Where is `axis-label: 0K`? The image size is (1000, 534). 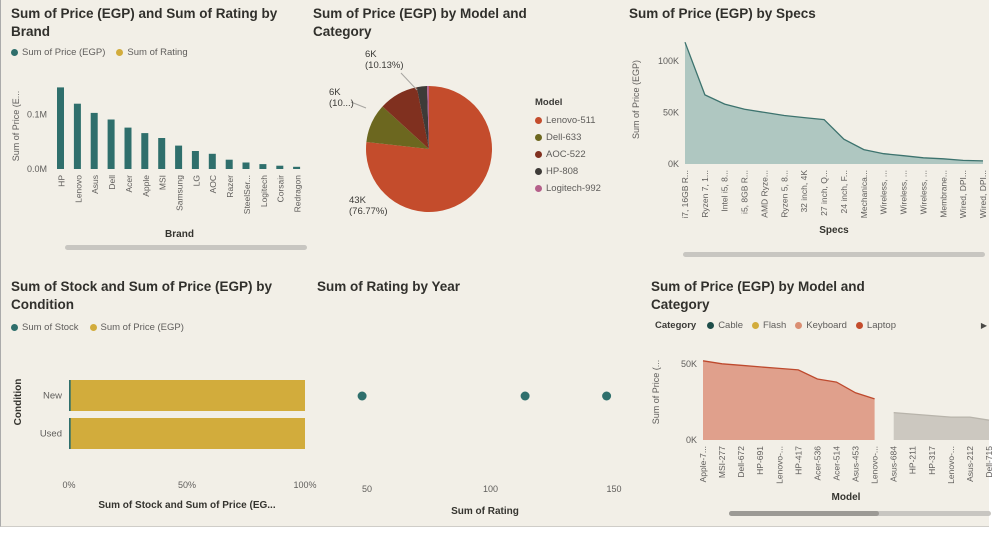 axis-label: 0K is located at coordinates (673, 164).